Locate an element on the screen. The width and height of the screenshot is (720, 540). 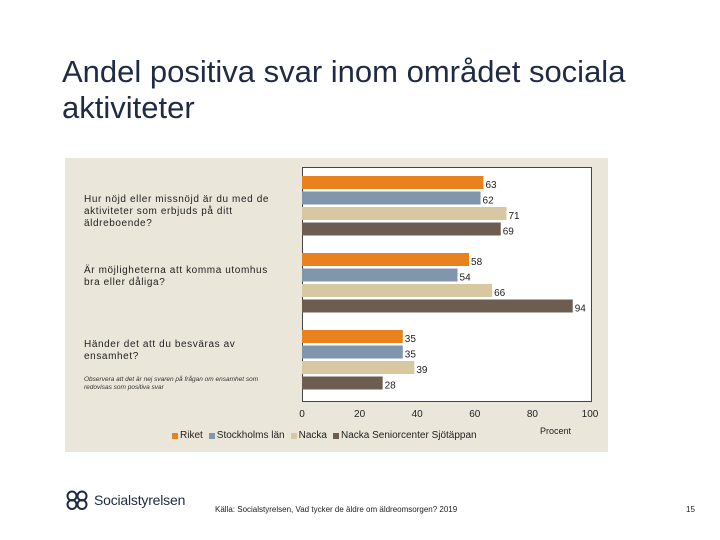
legend-label: Riket is located at coordinates (191, 435).